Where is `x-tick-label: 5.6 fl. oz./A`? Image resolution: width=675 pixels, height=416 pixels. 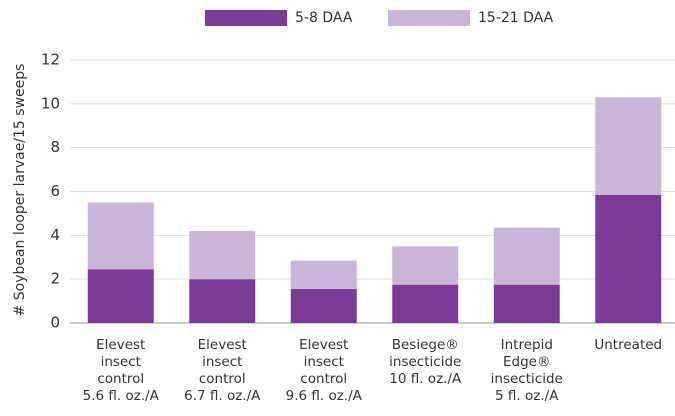
x-tick-label: 5.6 fl. oz./A is located at coordinates (121, 396).